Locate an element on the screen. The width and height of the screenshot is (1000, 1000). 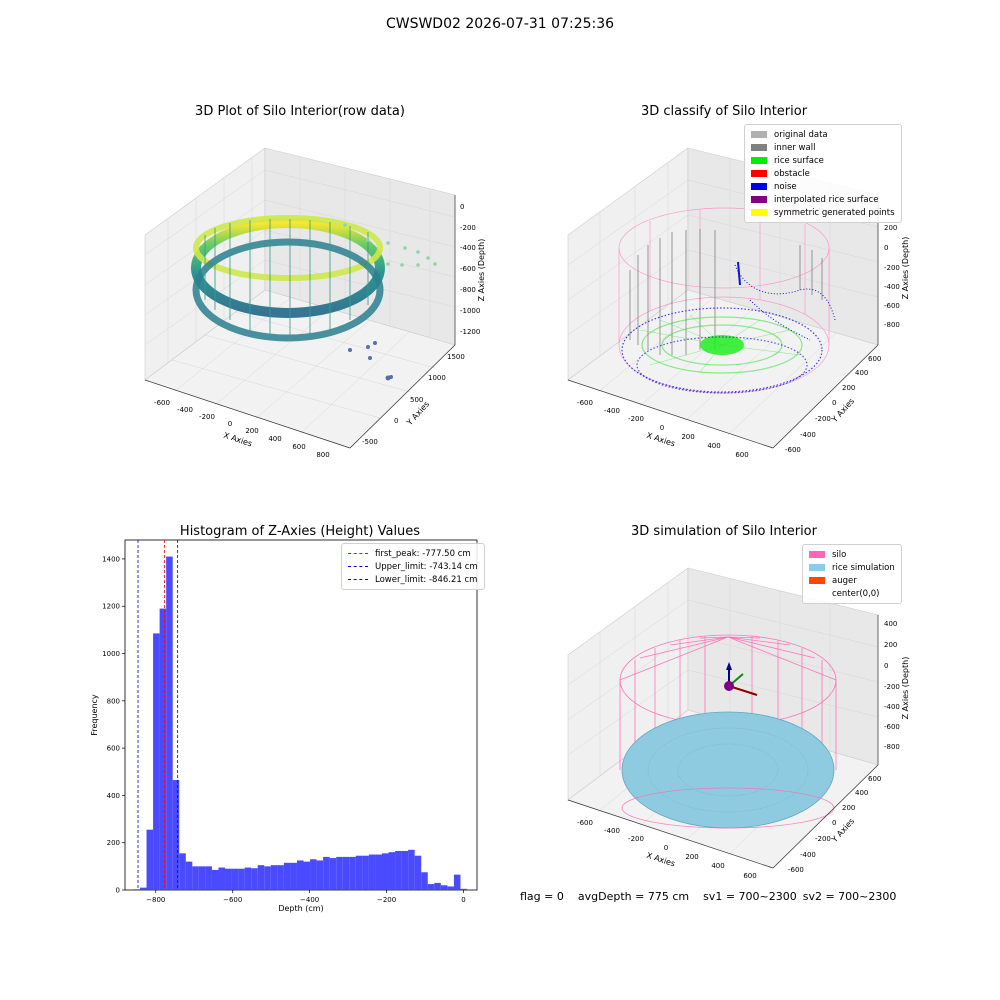
histogram-reference-lines is located at coordinates (158, 715).